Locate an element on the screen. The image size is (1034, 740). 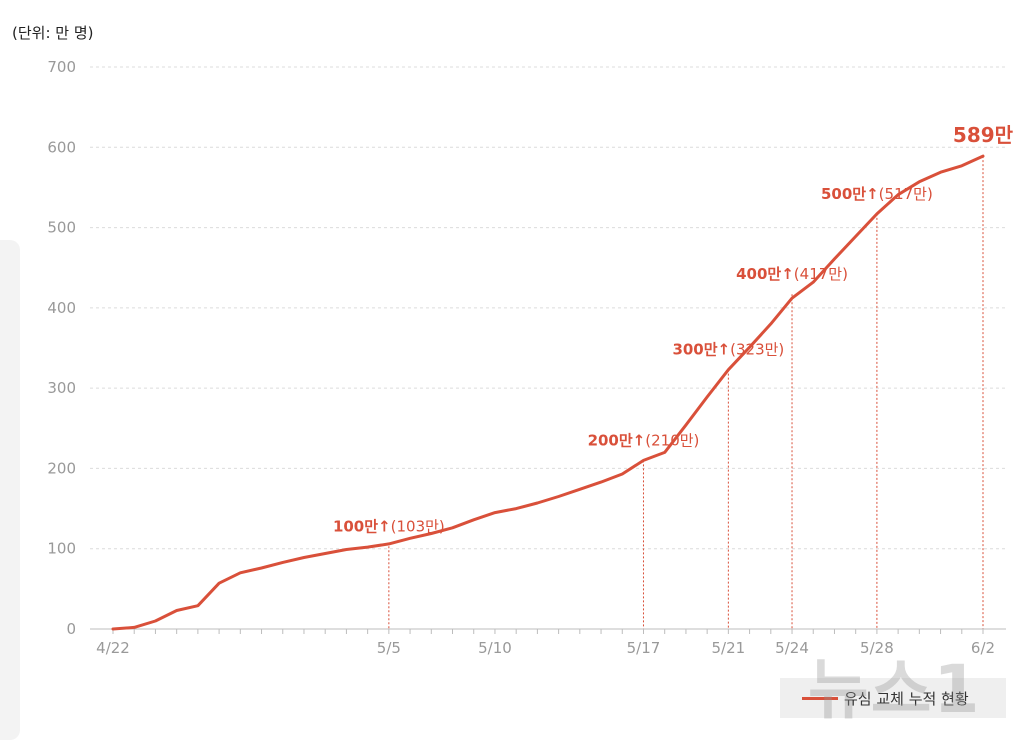
annotation-paren: (517만) is located at coordinates (906, 194).